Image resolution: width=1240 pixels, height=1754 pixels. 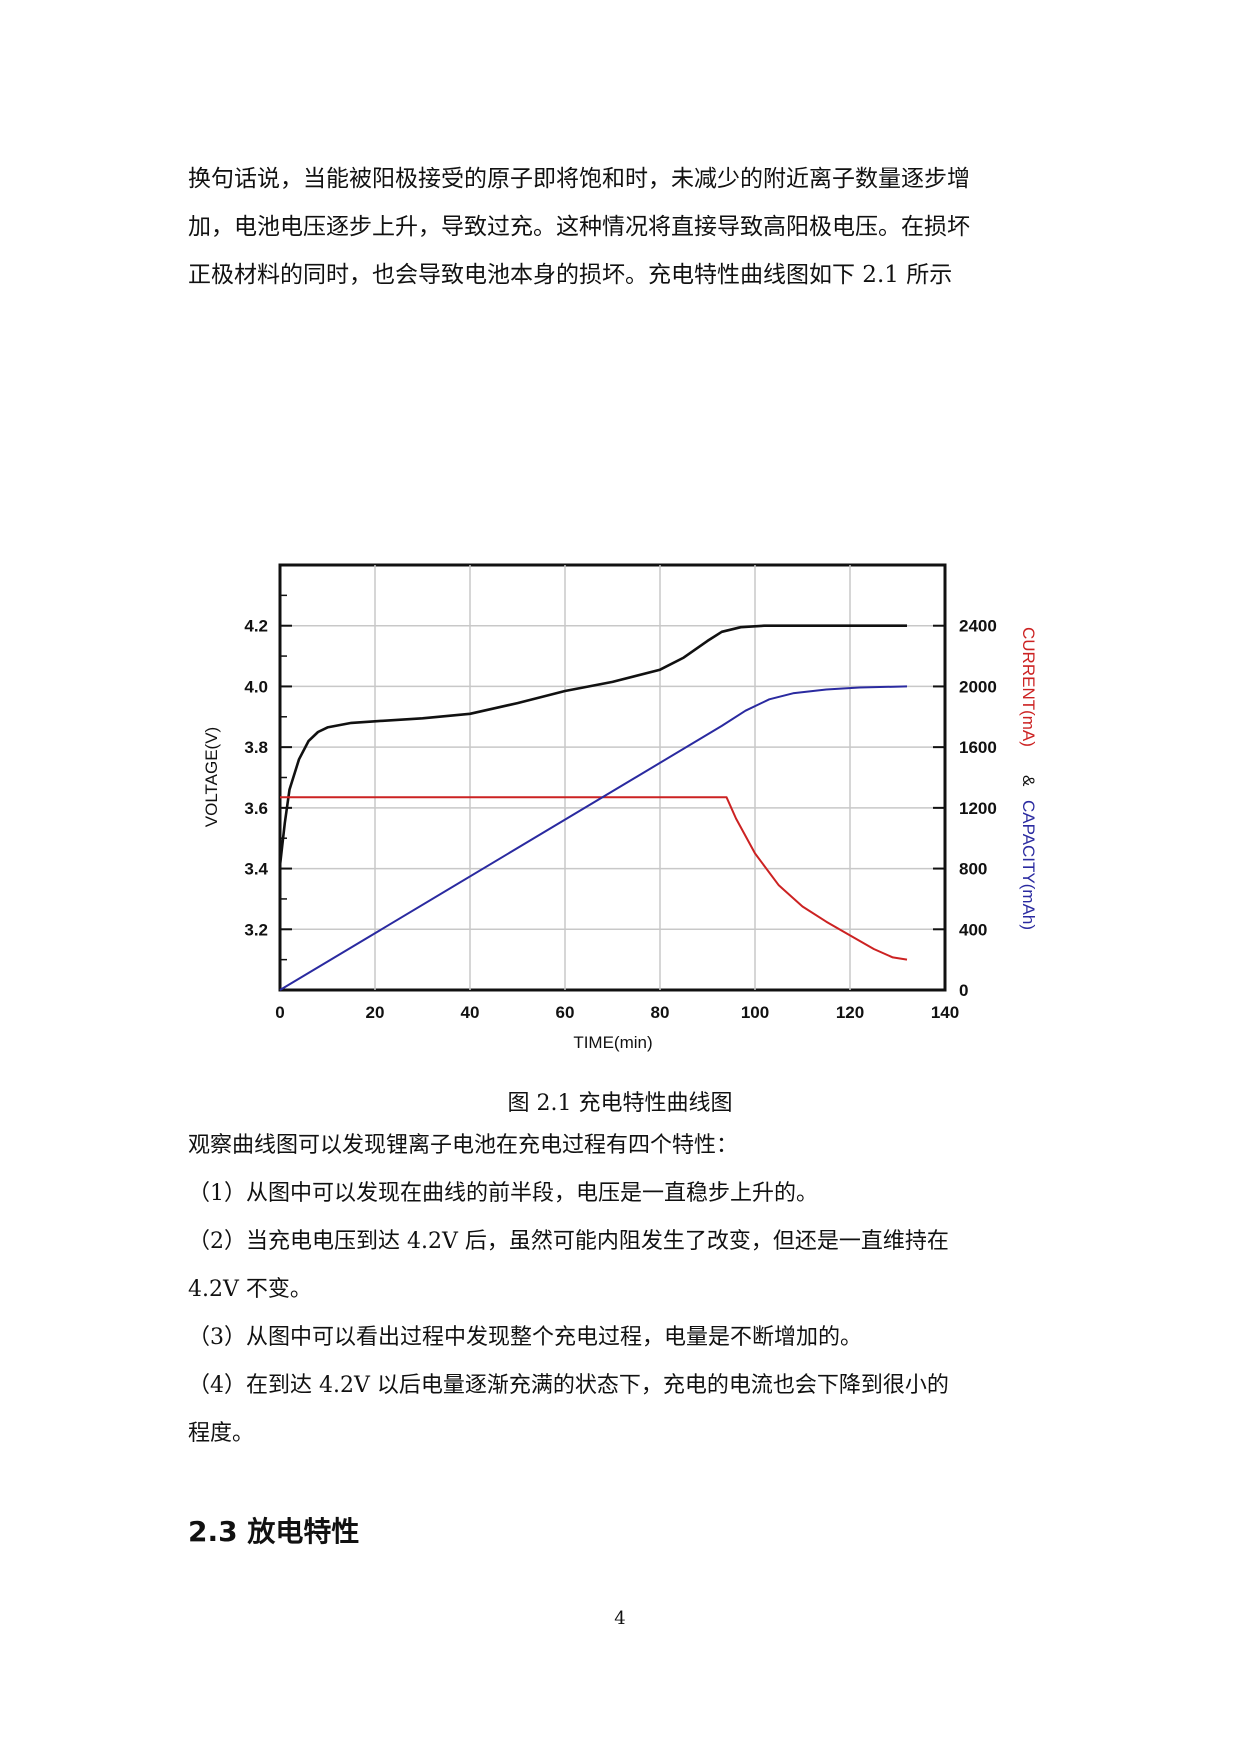 What do you see at coordinates (570, 275) in the screenshot?
I see `intro-line-3: 正极材料的同时，也会导致电池本身的损坏。充电特性曲线图如下 2.1 所示` at bounding box center [570, 275].